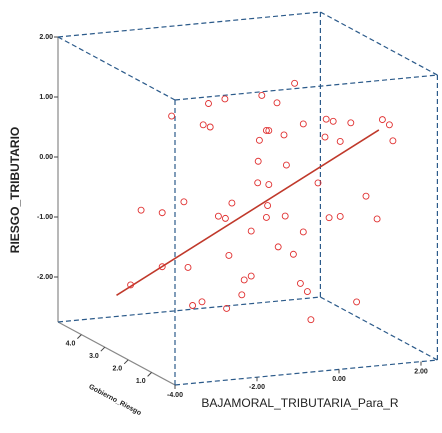 This screenshot has width=442, height=433. What do you see at coordinates (339, 379) in the screenshot?
I see `x-tick-label: 0.00` at bounding box center [339, 379].